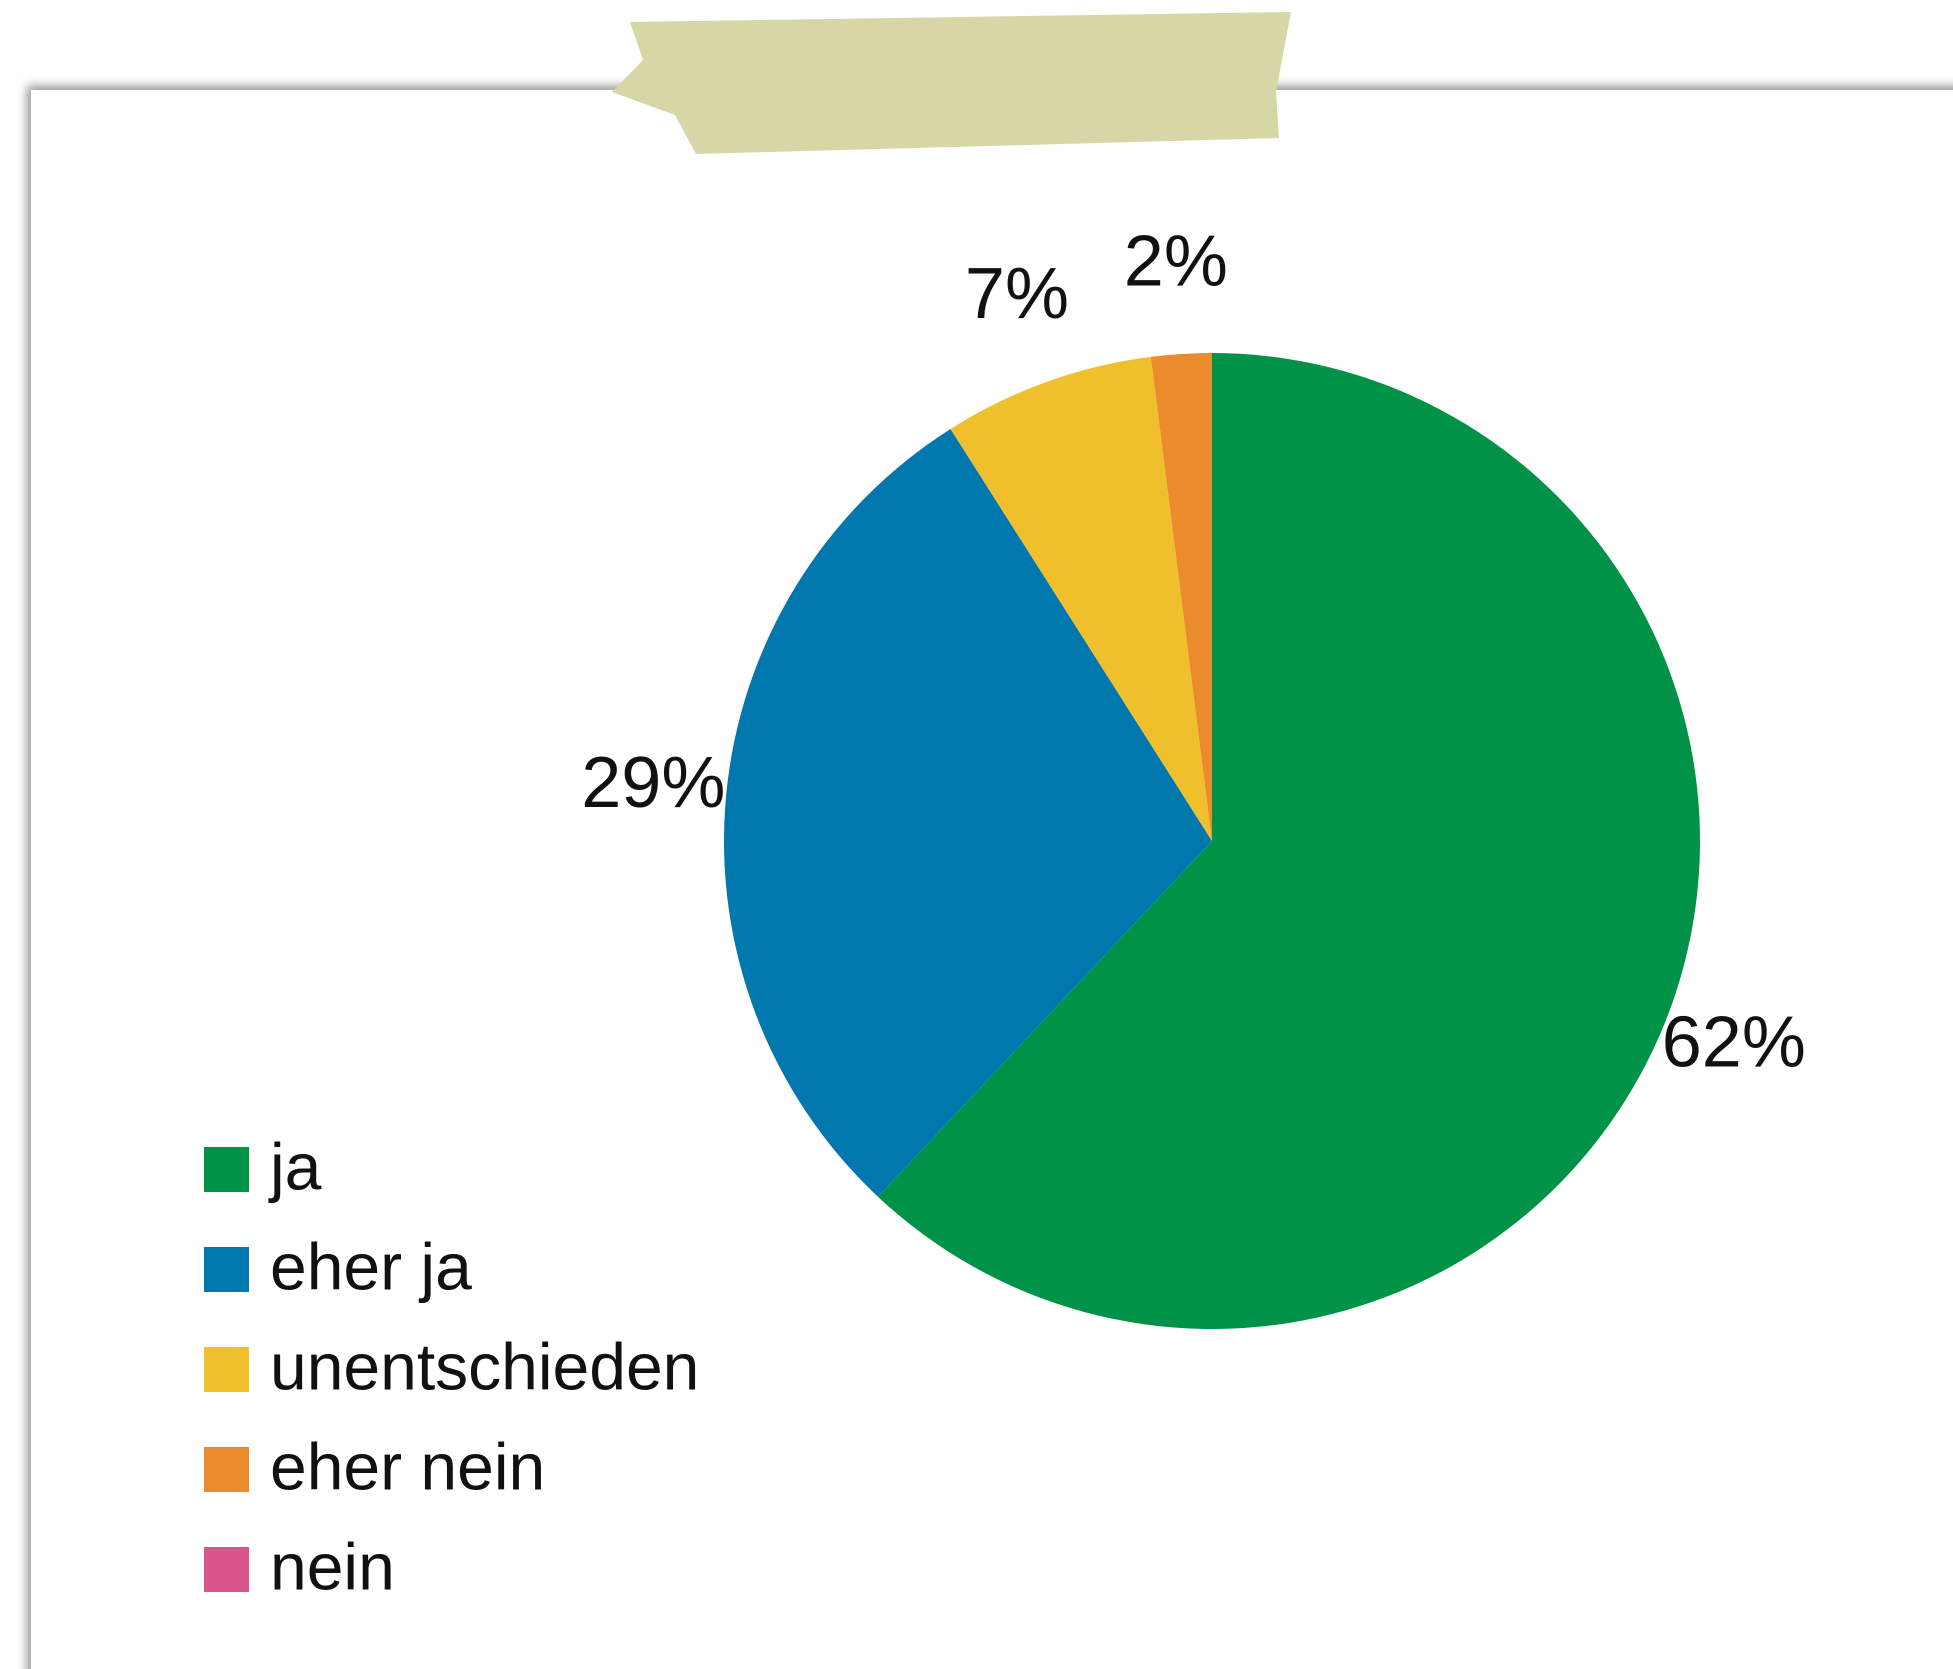  I want to click on legend-label: eher nein, so click(407, 1466).